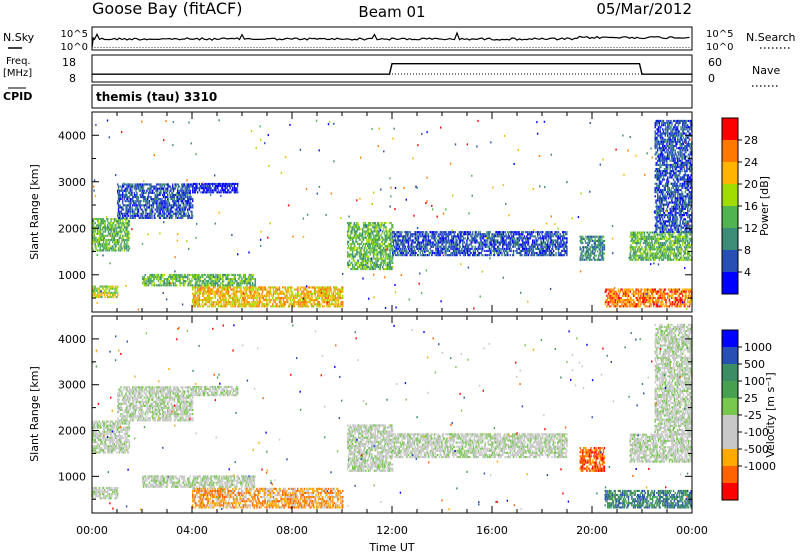  I want to click on nave-tick-bottom: 0, so click(711, 78).